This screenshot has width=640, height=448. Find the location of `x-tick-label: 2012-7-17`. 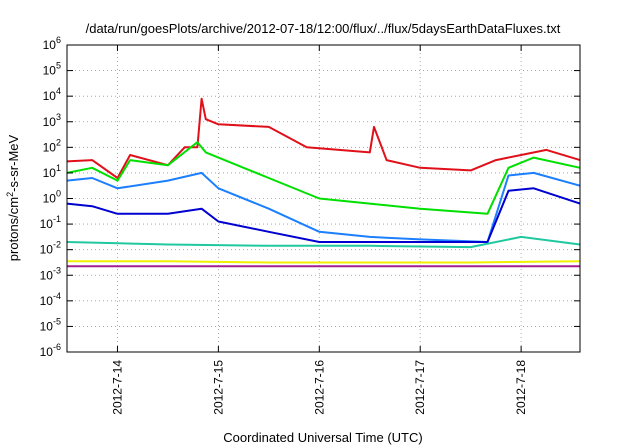

x-tick-label: 2012-7-17 is located at coordinates (420, 387).